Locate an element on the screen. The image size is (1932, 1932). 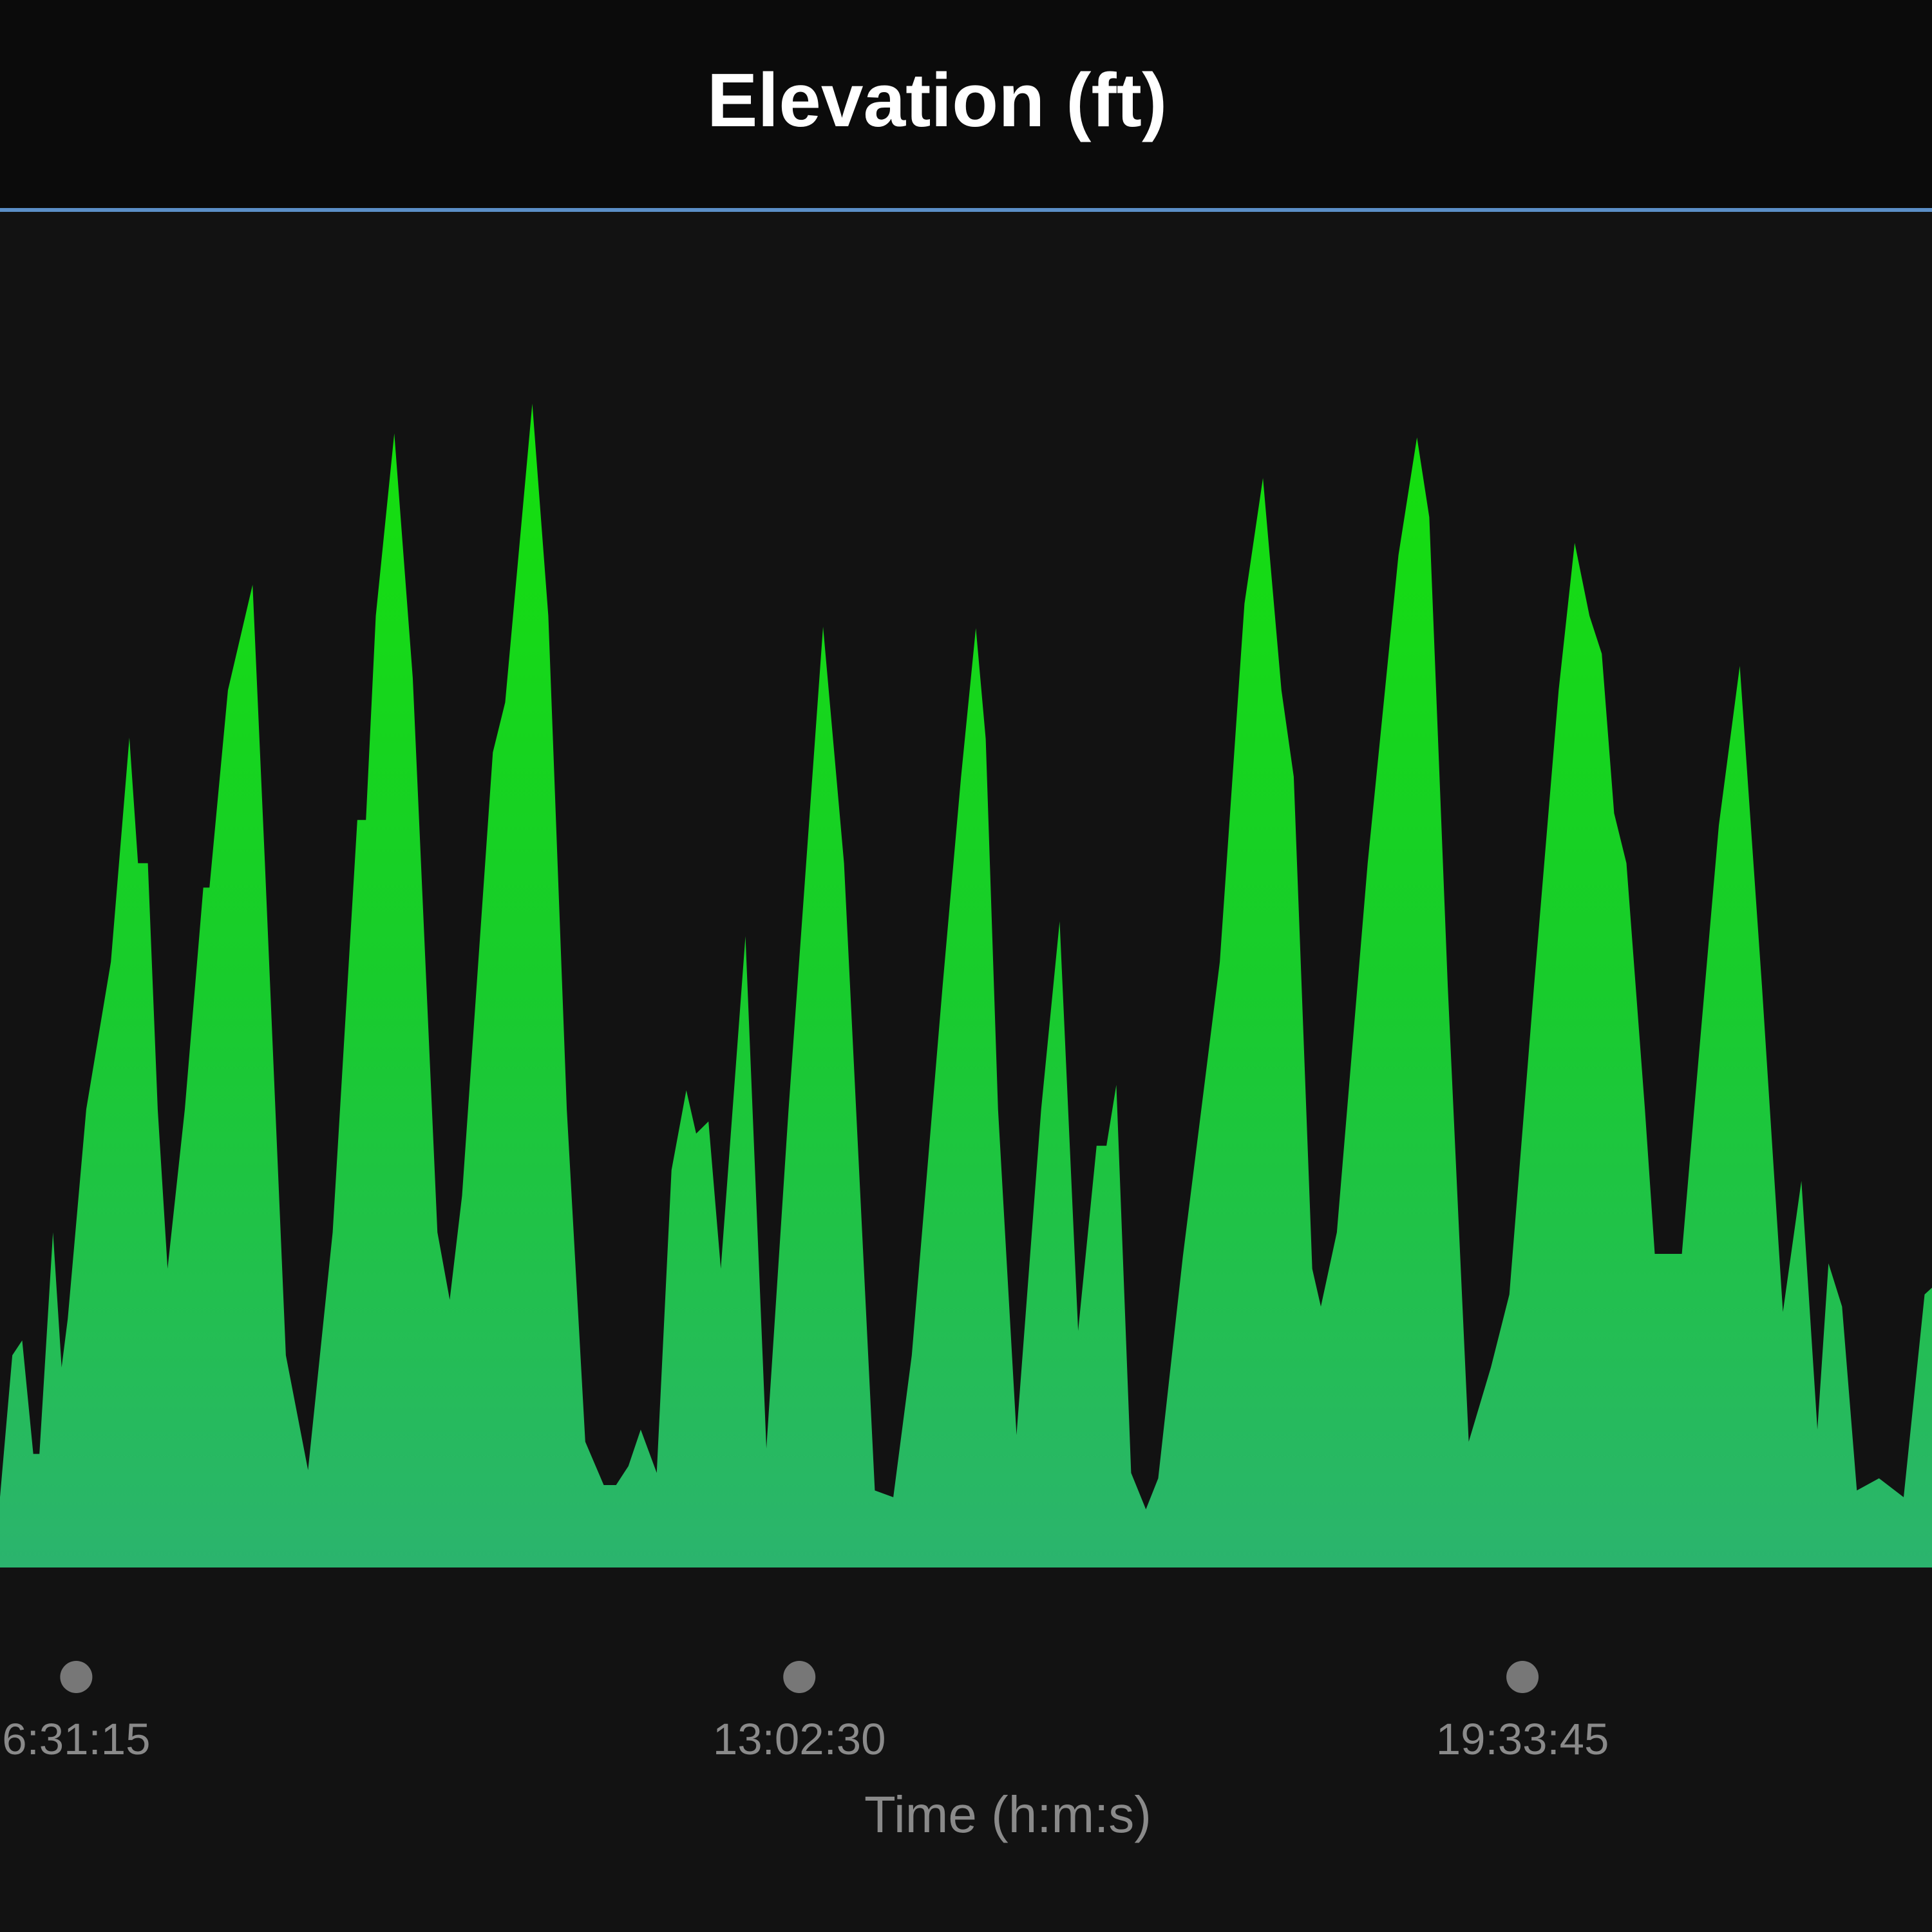
x-tick-label: 13:02:30 is located at coordinates (799, 1739).